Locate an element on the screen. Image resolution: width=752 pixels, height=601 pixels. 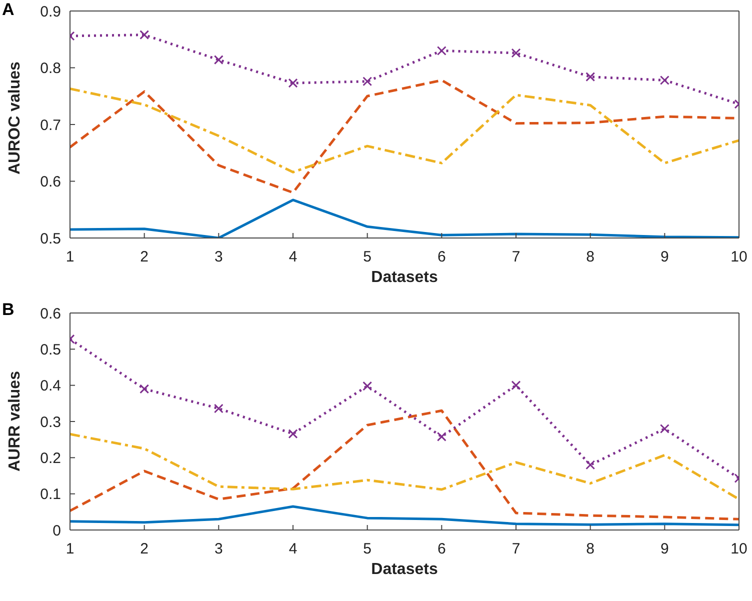
y-tick-label: 0 is located at coordinates (56, 531).